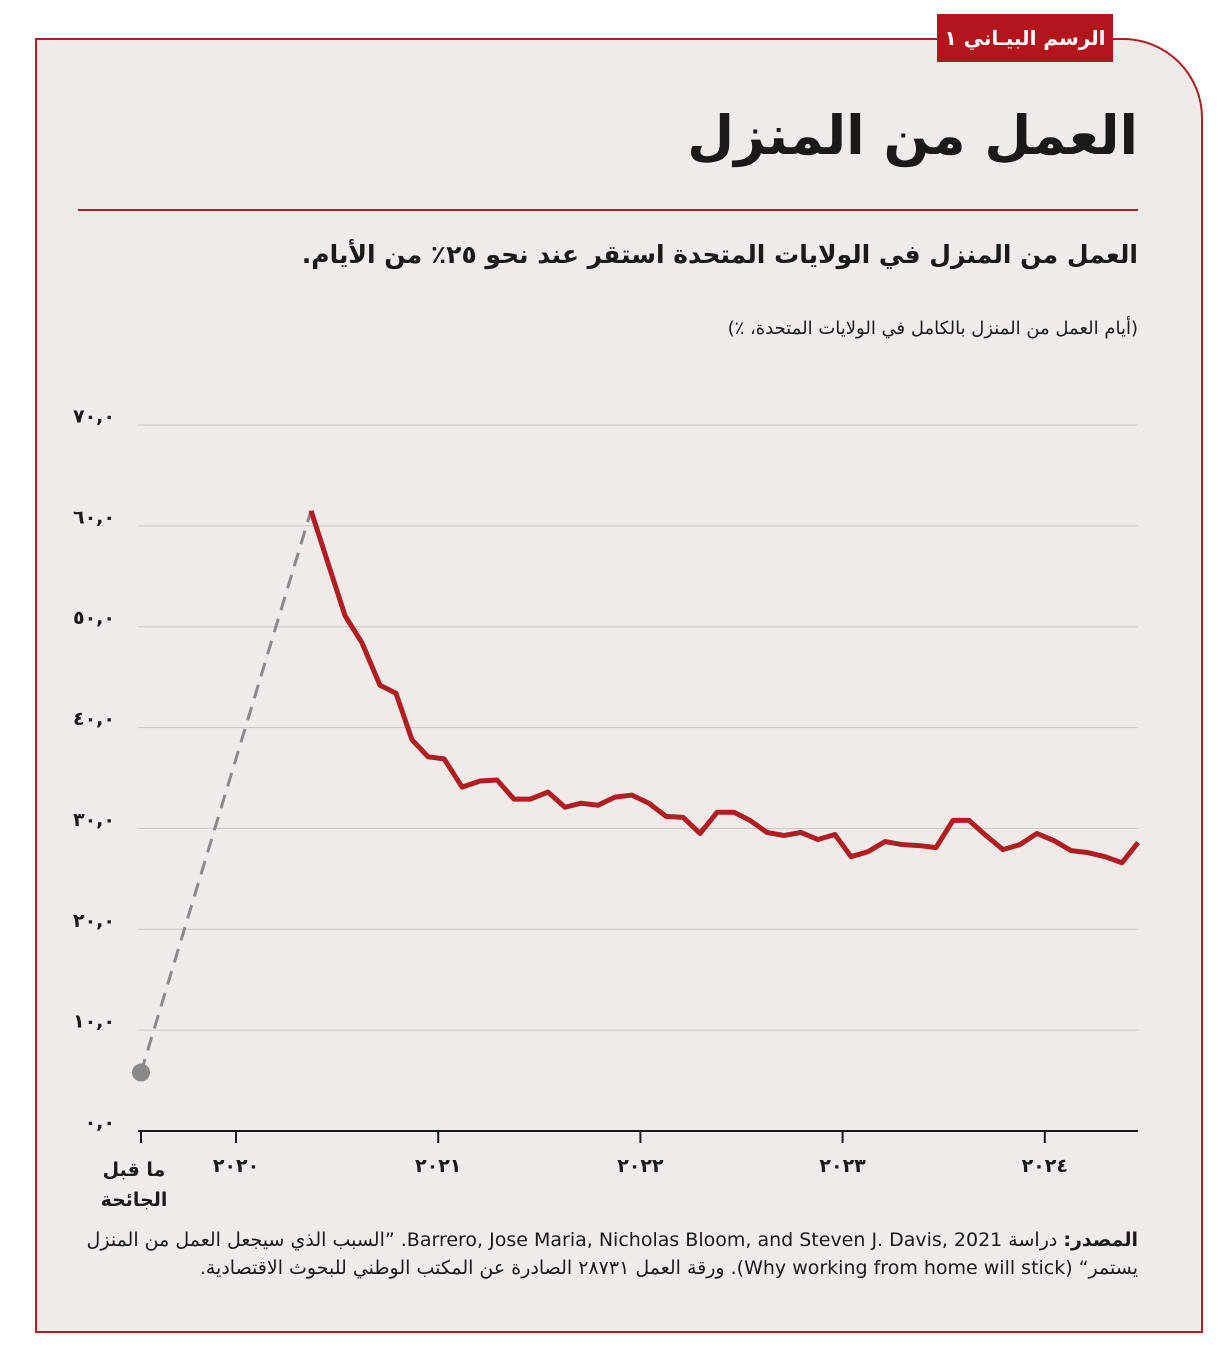 The height and width of the screenshot is (1365, 1230). What do you see at coordinates (608, 210) in the screenshot?
I see `title-rule` at bounding box center [608, 210].